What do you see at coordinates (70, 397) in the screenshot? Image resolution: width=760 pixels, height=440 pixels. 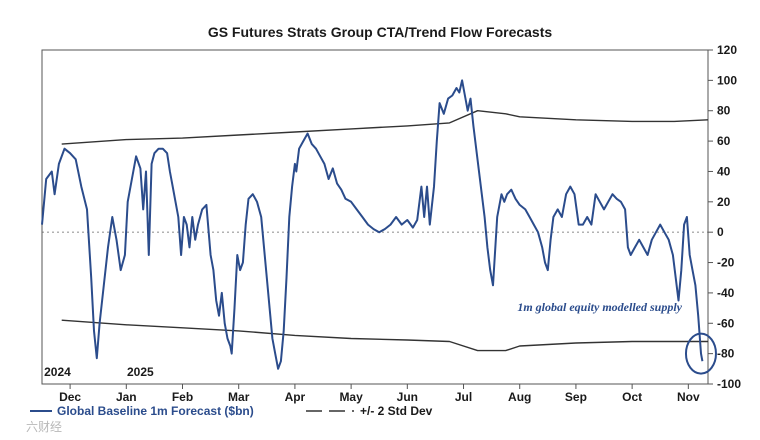 I see `x-tick-label: Dec` at bounding box center [70, 397].